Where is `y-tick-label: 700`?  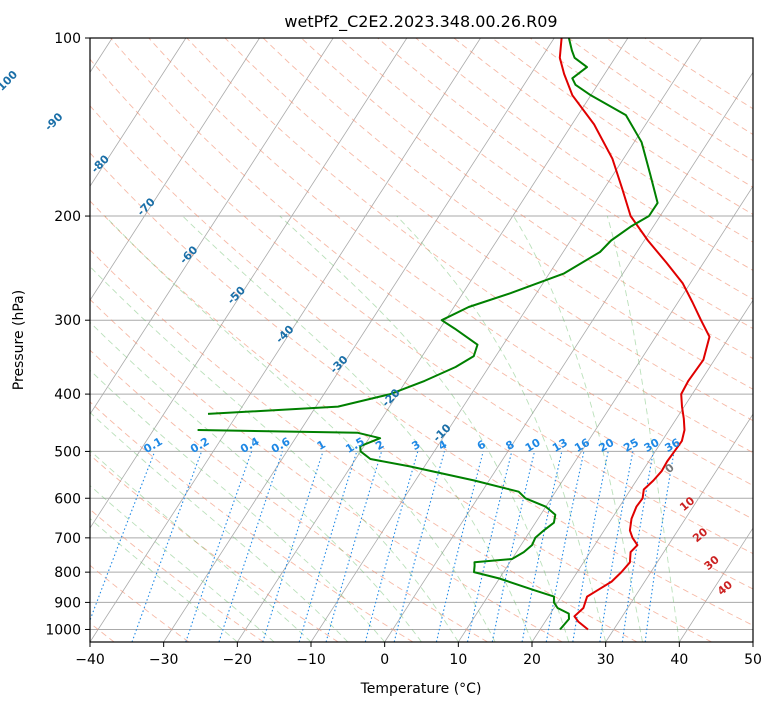
y-tick-label: 700 is located at coordinates (67, 539).